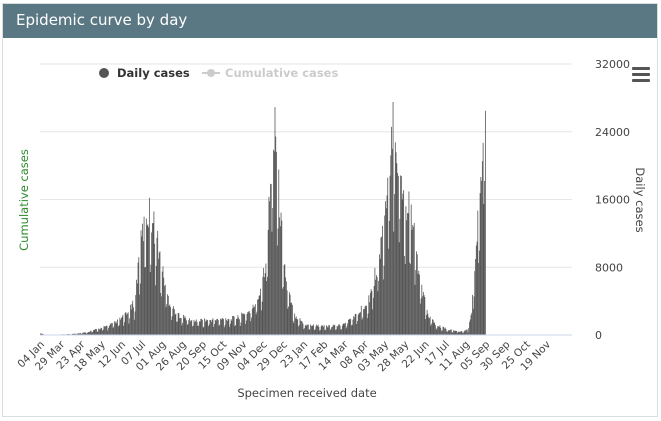 The width and height of the screenshot is (661, 421). Describe the element at coordinates (598, 335) in the screenshot. I see `y-tick-label: 0` at that location.